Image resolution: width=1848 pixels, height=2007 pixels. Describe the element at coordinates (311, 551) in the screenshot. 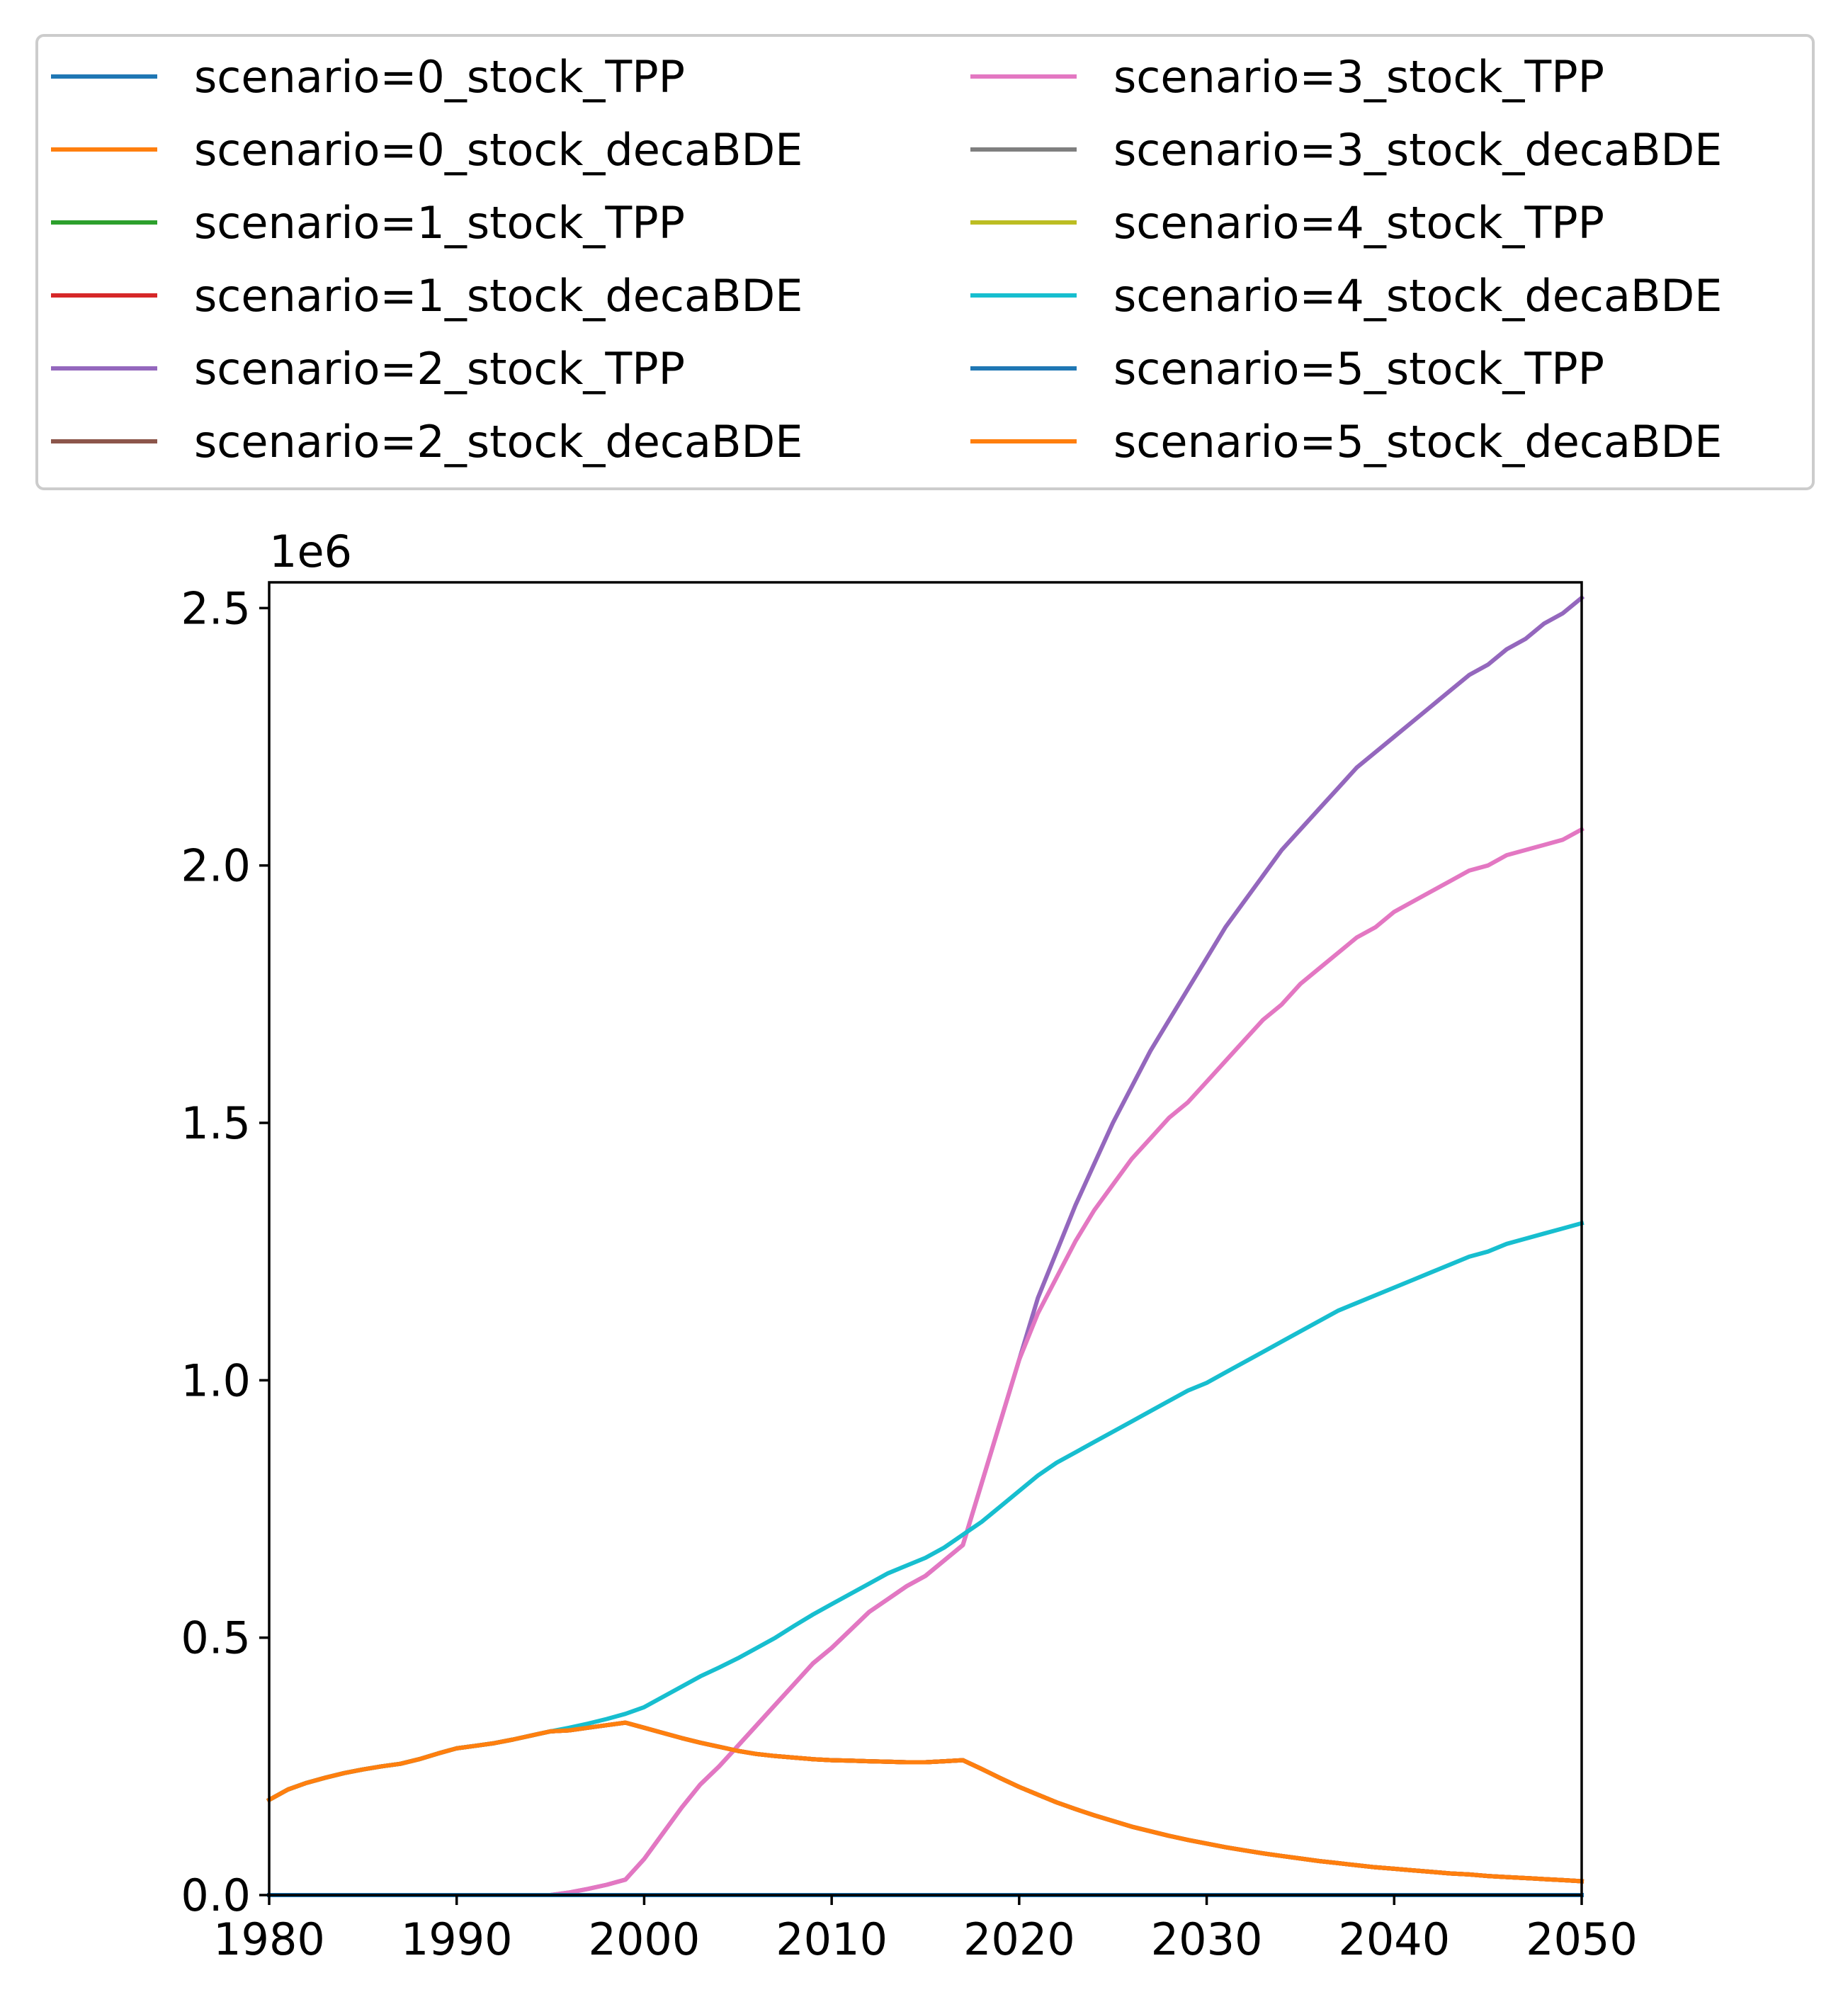

I see `y-offset-text: 1e6` at that location.